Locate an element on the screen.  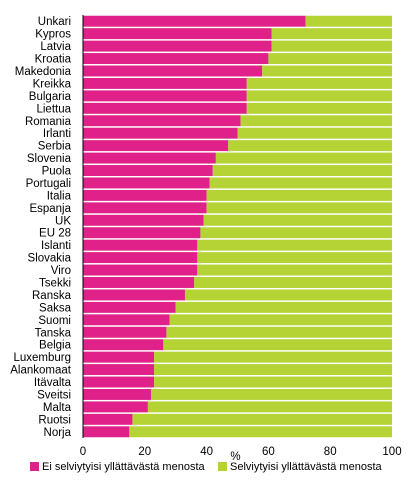
category-label: Malta is located at coordinates (57, 408).